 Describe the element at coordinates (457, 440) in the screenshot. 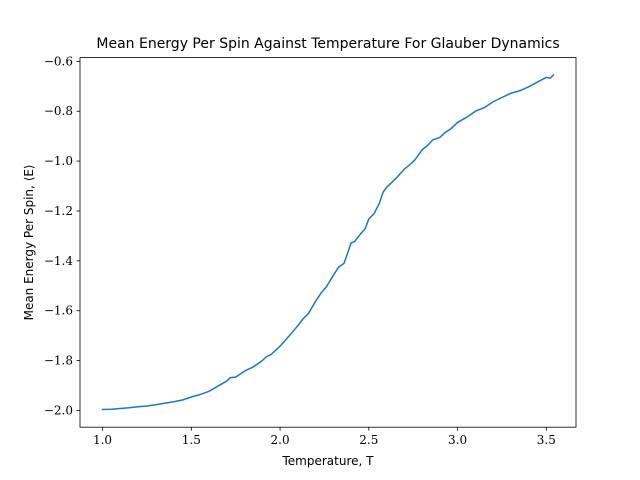

I see `x-tick-label: 3.0` at that location.